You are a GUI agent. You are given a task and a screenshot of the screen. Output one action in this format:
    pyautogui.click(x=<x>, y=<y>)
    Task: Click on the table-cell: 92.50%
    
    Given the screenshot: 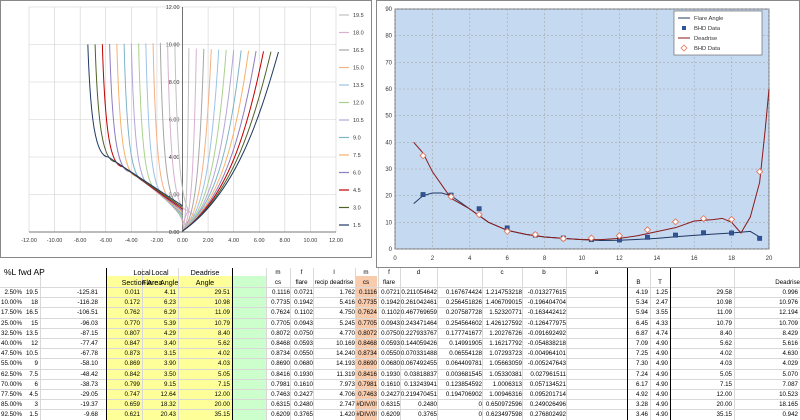 What is the action you would take?
    pyautogui.click(x=11, y=415)
    